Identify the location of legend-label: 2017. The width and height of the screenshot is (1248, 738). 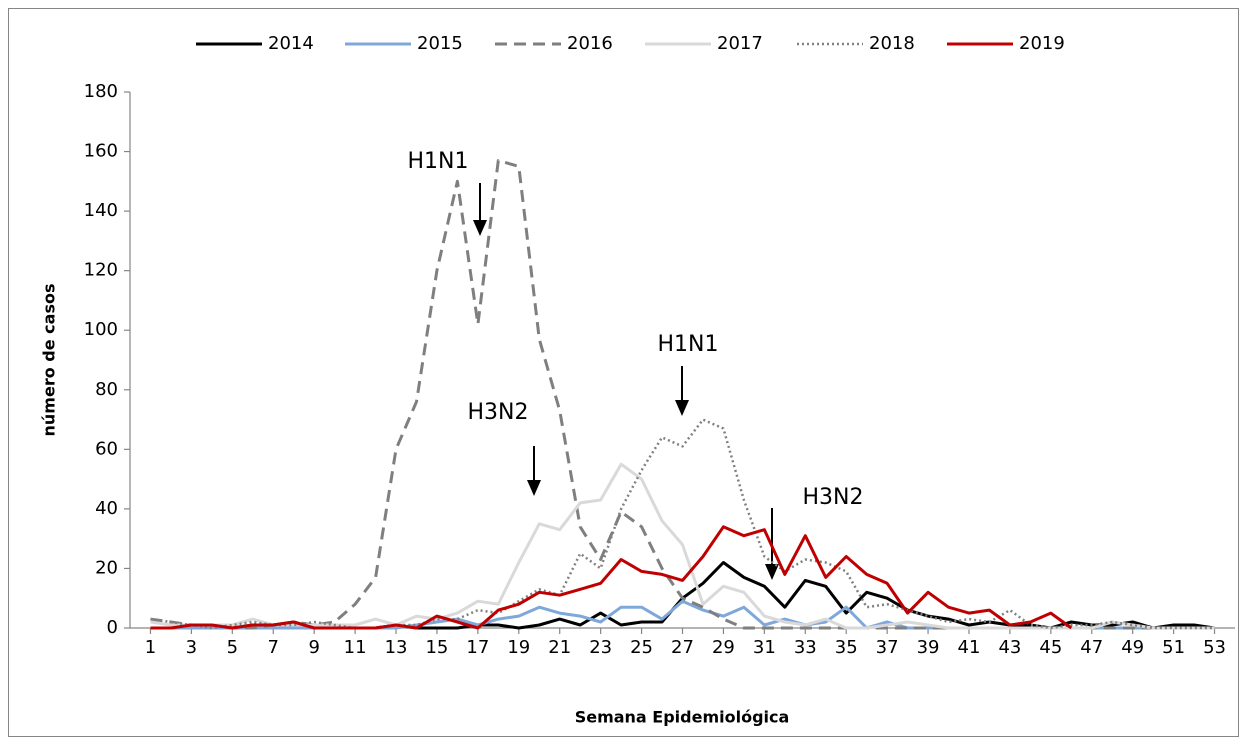
(740, 43).